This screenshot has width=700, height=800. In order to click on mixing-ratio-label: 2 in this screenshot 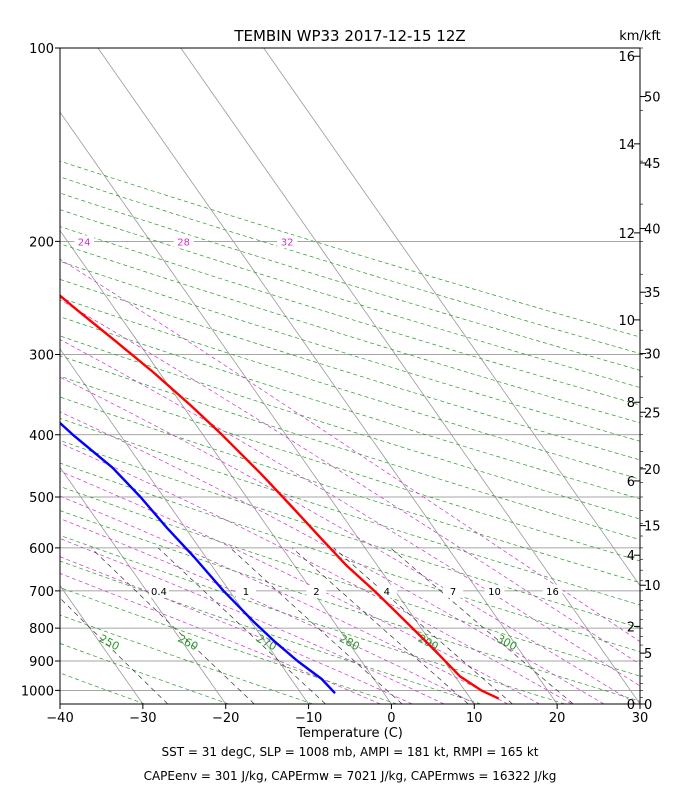, I will do `click(316, 592)`.